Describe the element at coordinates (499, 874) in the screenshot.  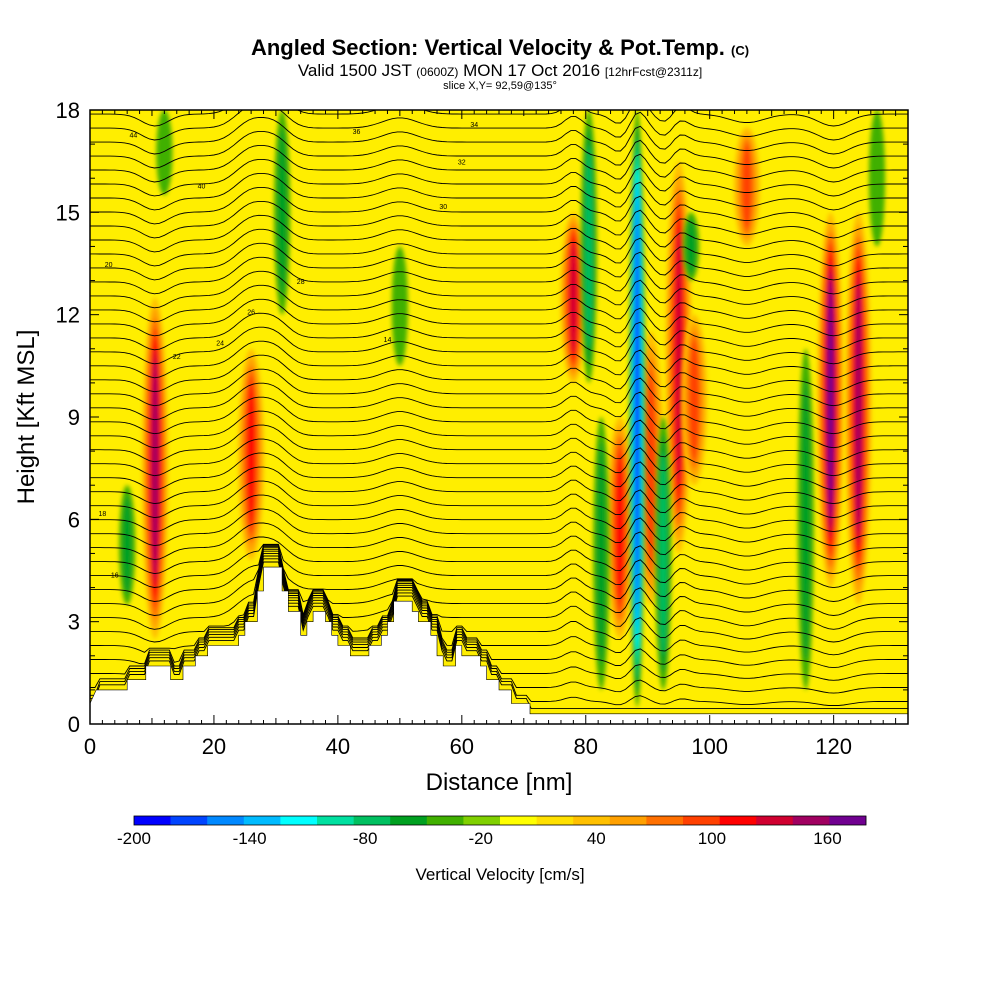
I see `colorbar-title: Vertical Velocity [cm/s]` at that location.